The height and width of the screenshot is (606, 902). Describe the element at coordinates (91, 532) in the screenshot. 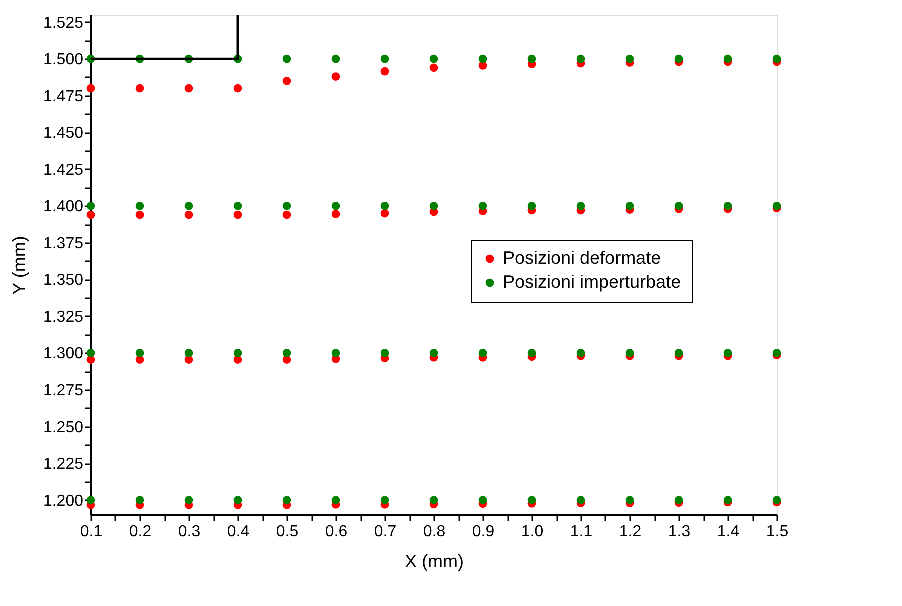

I see `x-tick-label: 0.1` at that location.